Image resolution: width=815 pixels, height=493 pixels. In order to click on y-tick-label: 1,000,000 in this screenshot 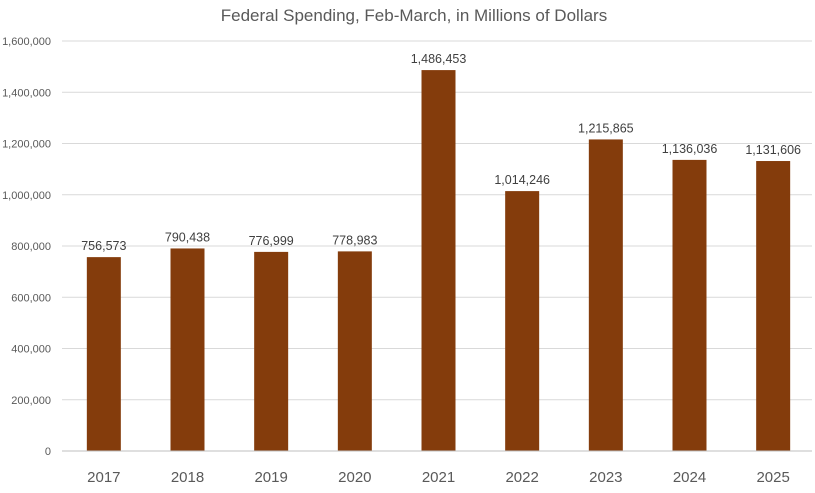, I will do `click(26, 196)`.